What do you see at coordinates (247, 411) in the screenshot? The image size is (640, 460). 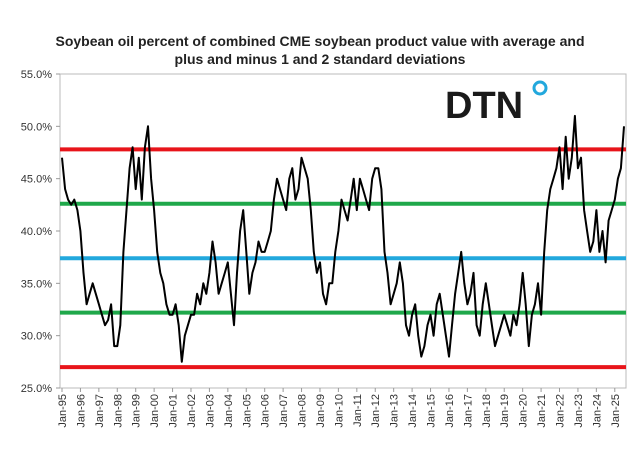 I see `x-tick-label: Jan-05` at bounding box center [247, 411].